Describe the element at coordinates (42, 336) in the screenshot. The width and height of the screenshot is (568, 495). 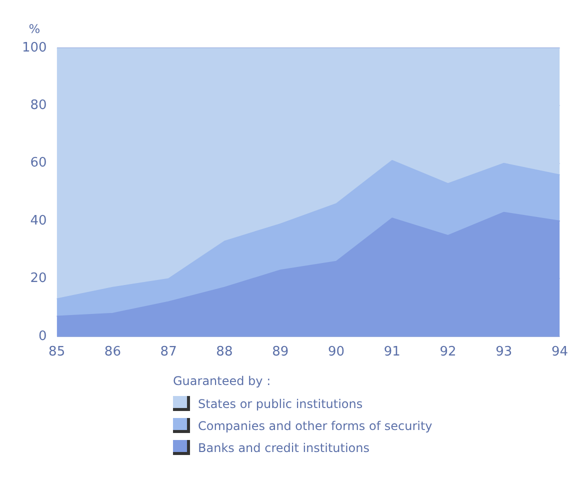
I see `y-tick-label: 0` at that location.